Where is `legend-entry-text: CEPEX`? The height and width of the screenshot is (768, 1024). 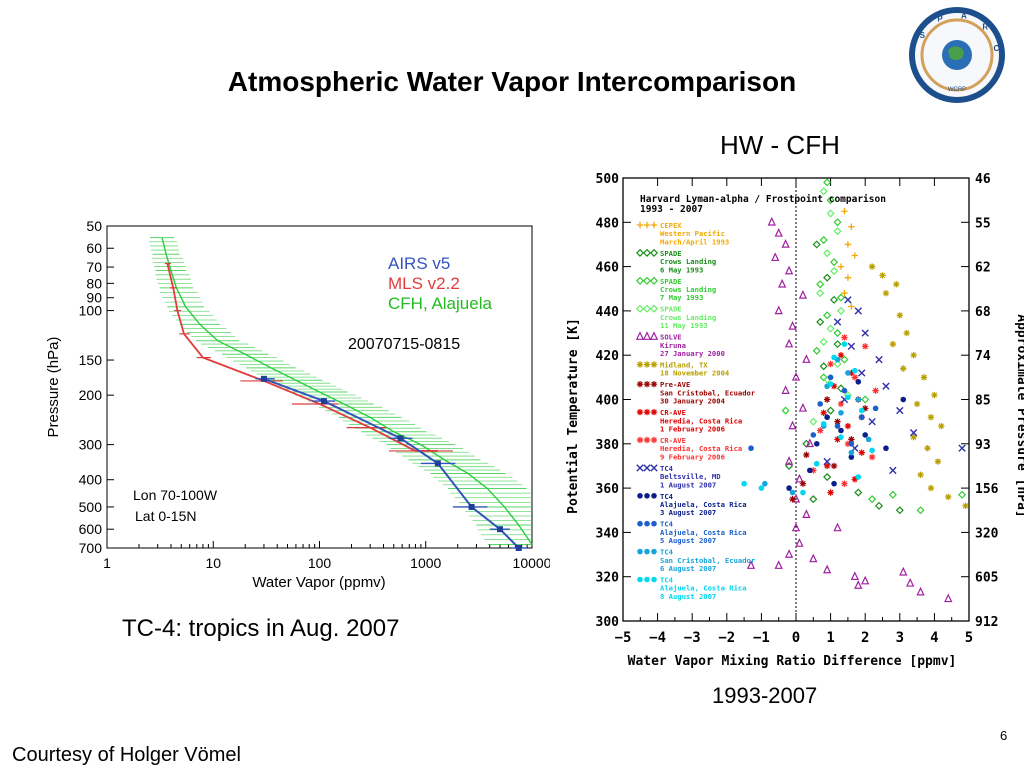
legend-entry-text: CEPEX is located at coordinates (671, 225).